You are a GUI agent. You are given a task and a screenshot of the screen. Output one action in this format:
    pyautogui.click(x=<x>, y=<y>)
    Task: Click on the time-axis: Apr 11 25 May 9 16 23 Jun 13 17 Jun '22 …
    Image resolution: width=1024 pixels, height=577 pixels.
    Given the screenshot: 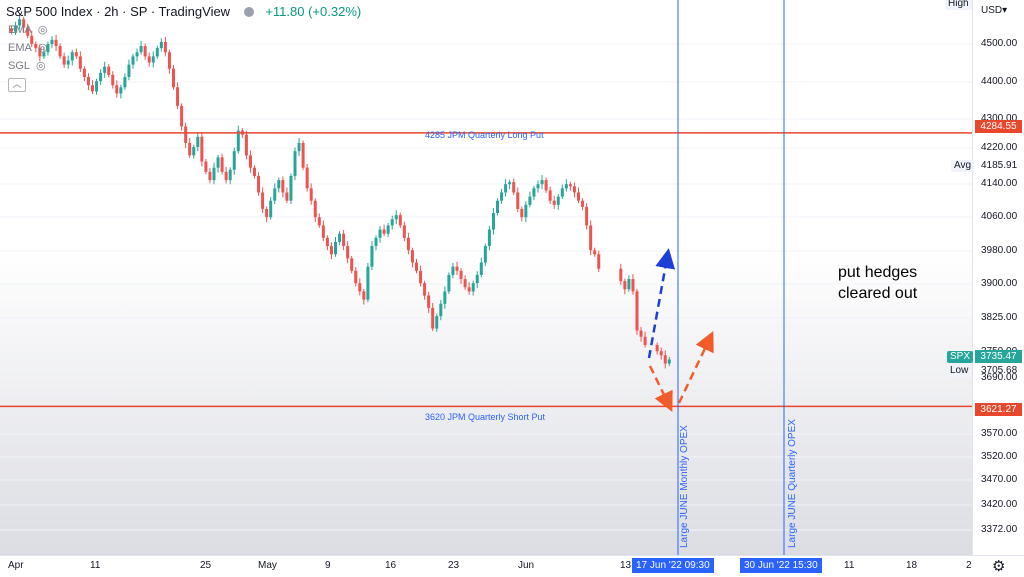 What is the action you would take?
    pyautogui.click(x=512, y=566)
    